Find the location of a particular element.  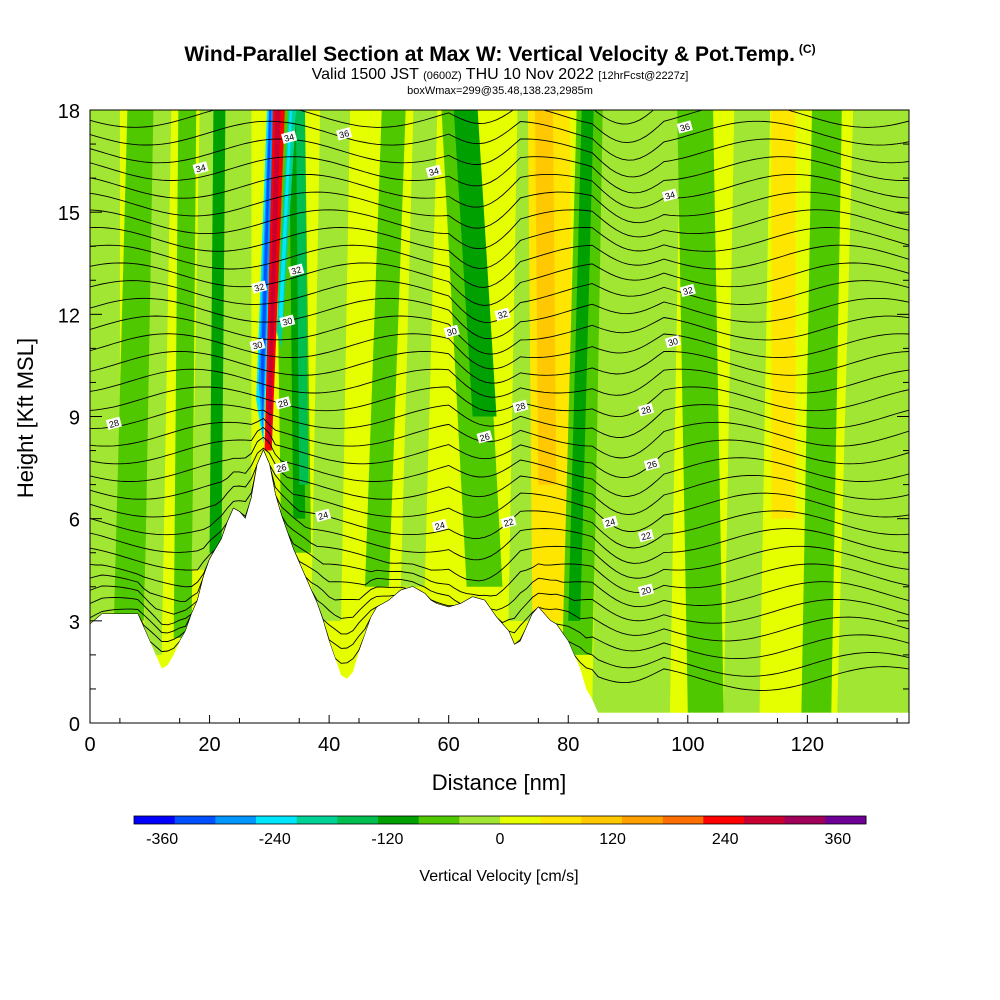

contour-label: 24 is located at coordinates (610, 522).